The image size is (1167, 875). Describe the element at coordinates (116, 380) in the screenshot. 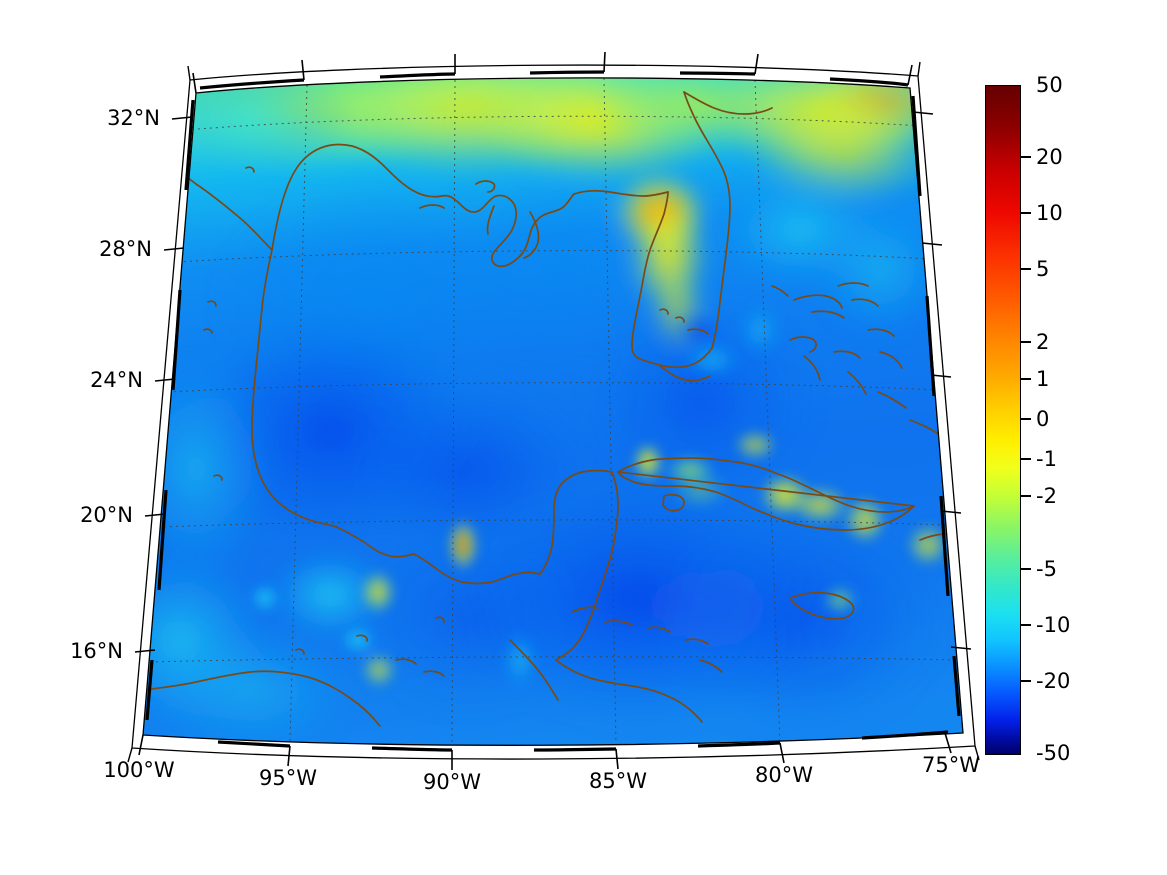

I see `lat-tick-label-24n: 24°N` at that location.